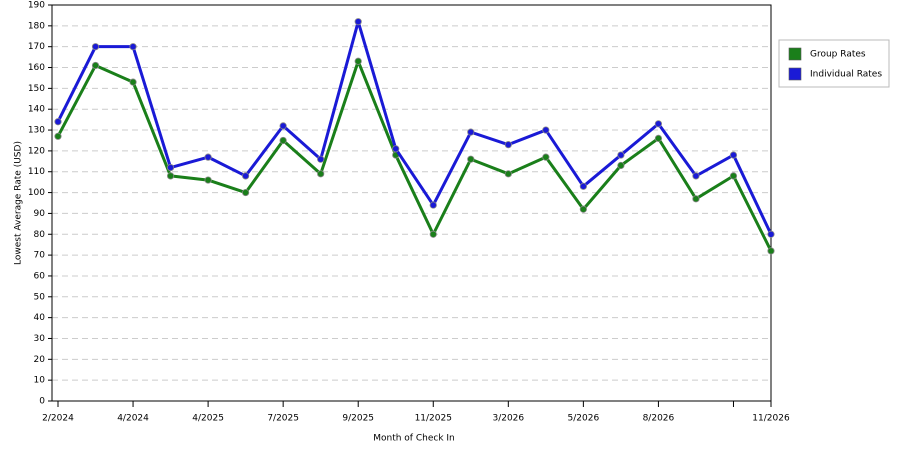 The height and width of the screenshot is (450, 900). Describe the element at coordinates (36, 6) in the screenshot. I see `y-tick-label: 190` at that location.